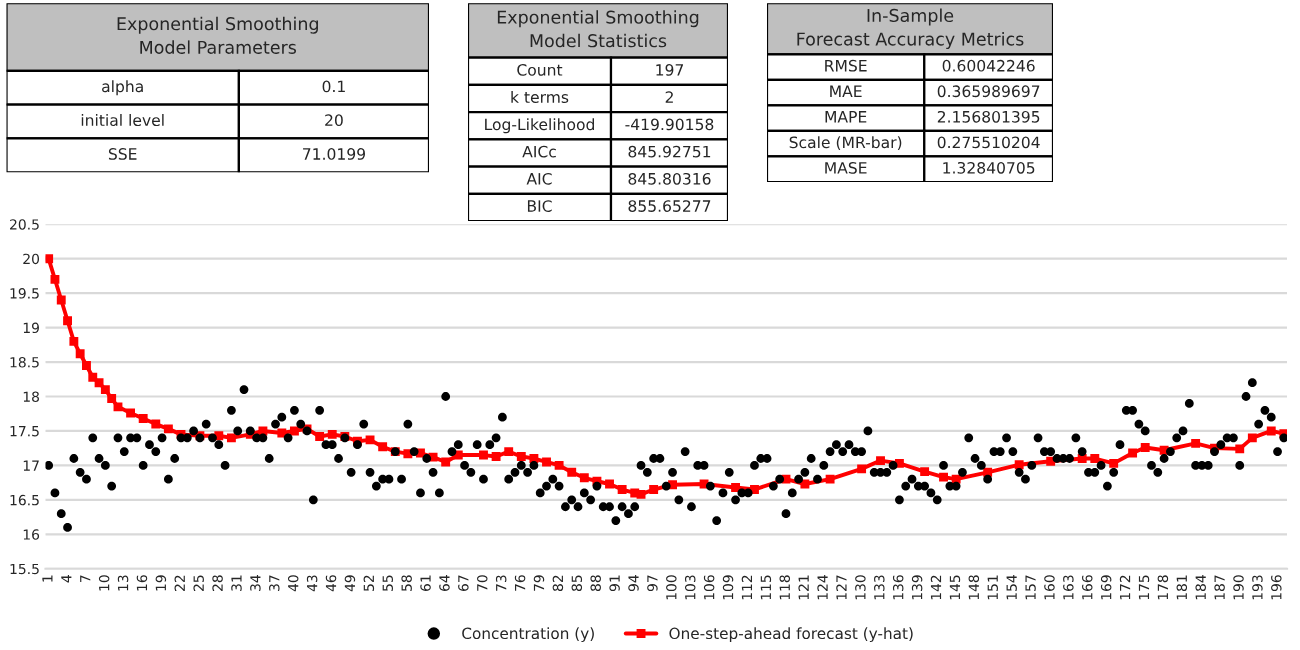 This screenshot has height=650, width=1300. What do you see at coordinates (598, 29) in the screenshot?
I see `text: Exponential Smoothing Model Statistics` at bounding box center [598, 29].